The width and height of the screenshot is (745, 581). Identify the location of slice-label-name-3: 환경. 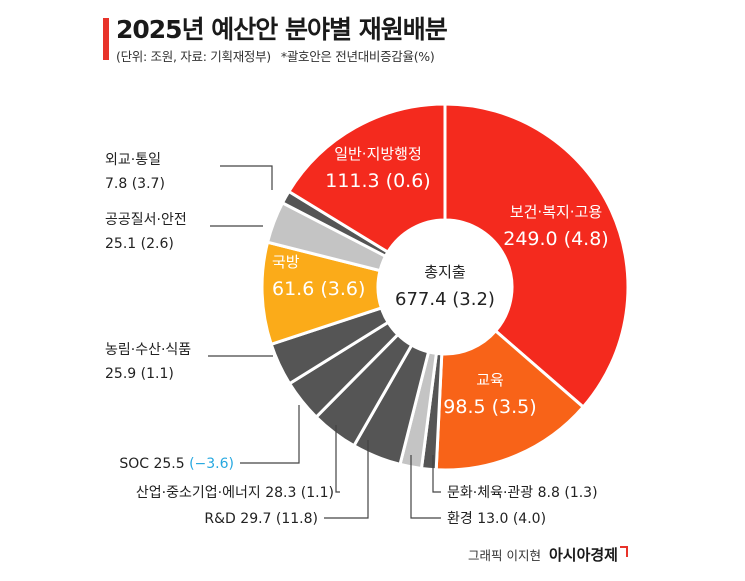
(462, 519).